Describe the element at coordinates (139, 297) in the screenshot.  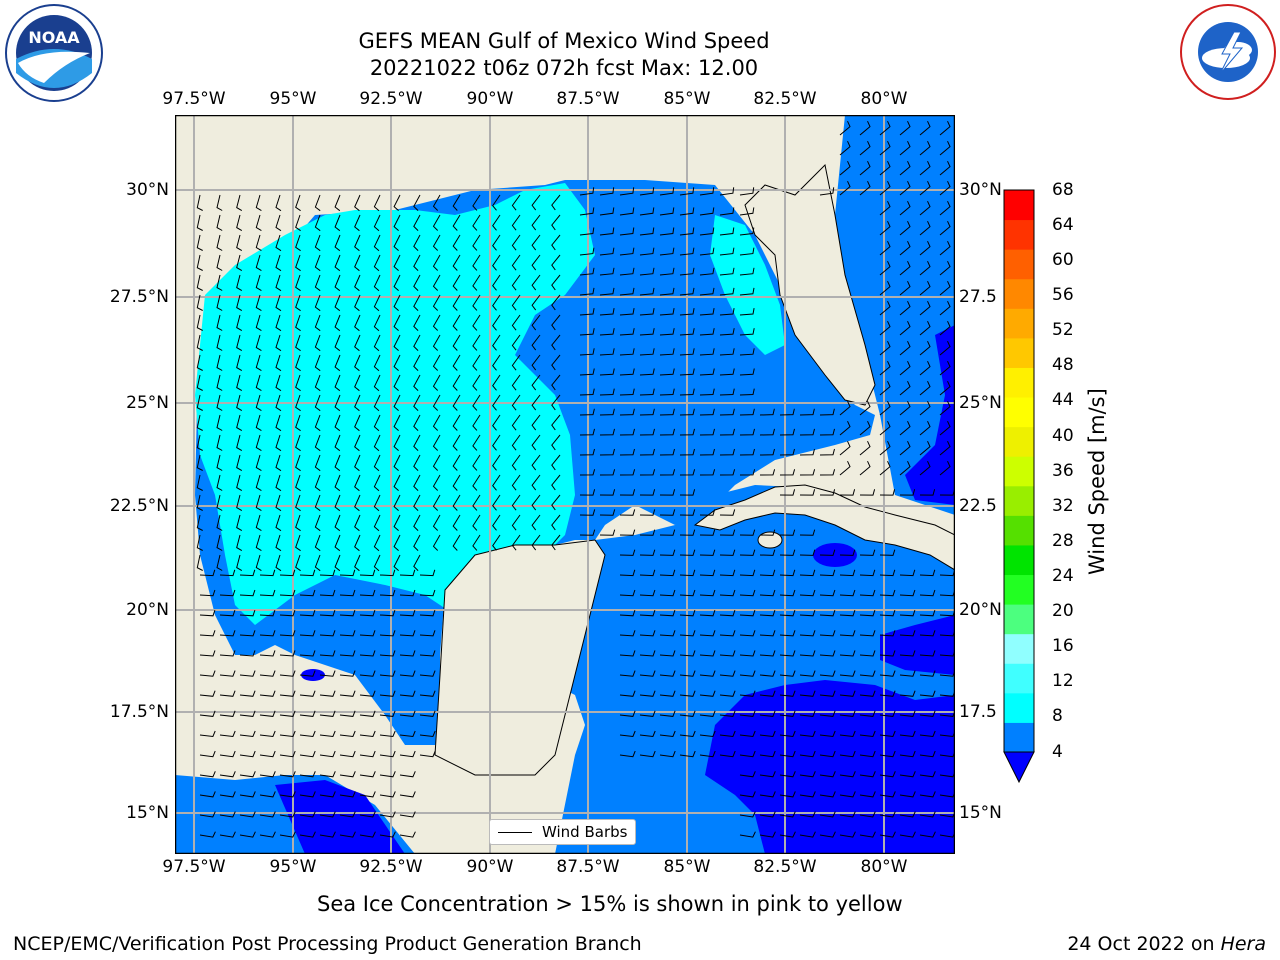
I see `lat-label-left: 27.5°N` at that location.